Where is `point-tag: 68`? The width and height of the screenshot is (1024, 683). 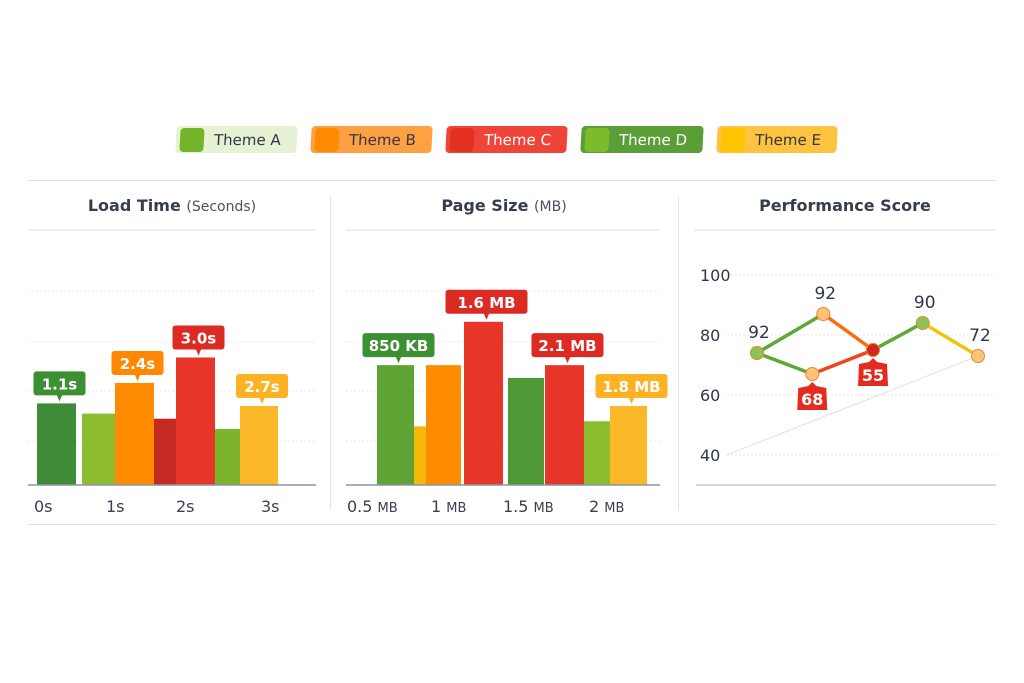
point-tag: 68 is located at coordinates (812, 396).